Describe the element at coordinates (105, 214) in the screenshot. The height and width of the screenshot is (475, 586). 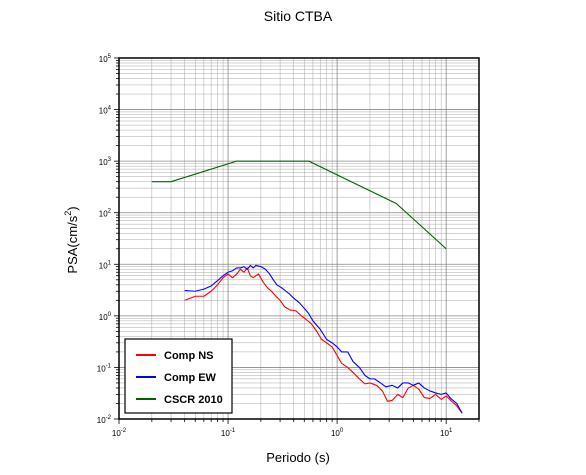
I see `y-tick-label: 10²` at that location.